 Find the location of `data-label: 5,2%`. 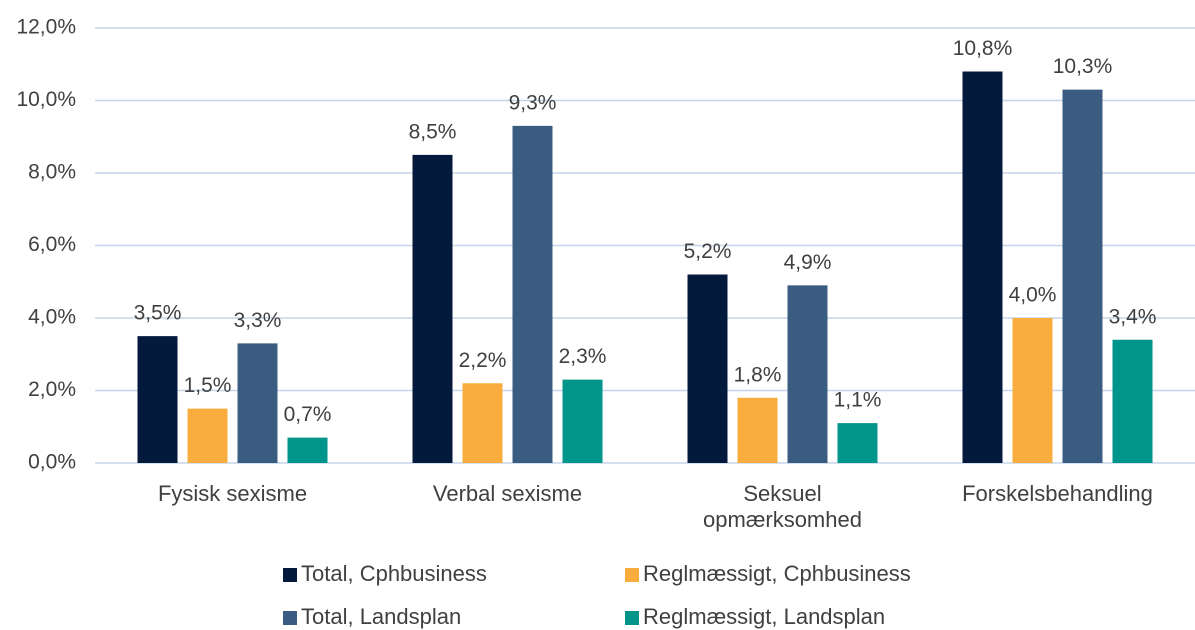

data-label: 5,2% is located at coordinates (708, 251).